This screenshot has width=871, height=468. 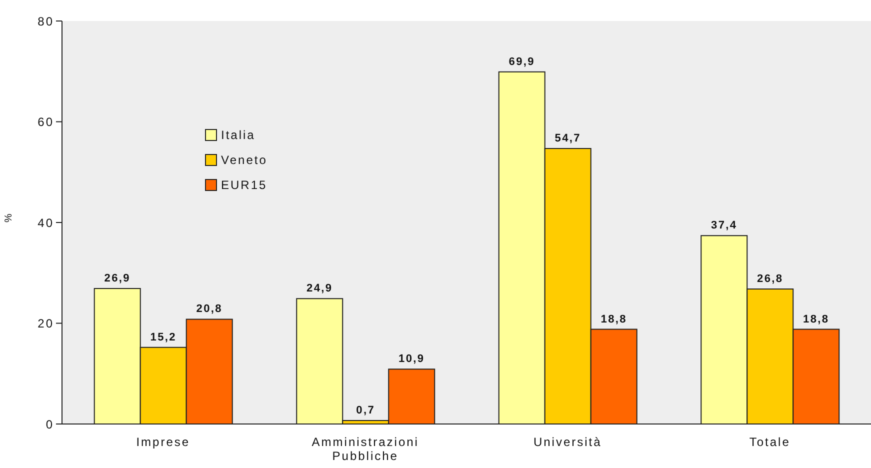 I want to click on data-label: 54,7, so click(x=567, y=138).